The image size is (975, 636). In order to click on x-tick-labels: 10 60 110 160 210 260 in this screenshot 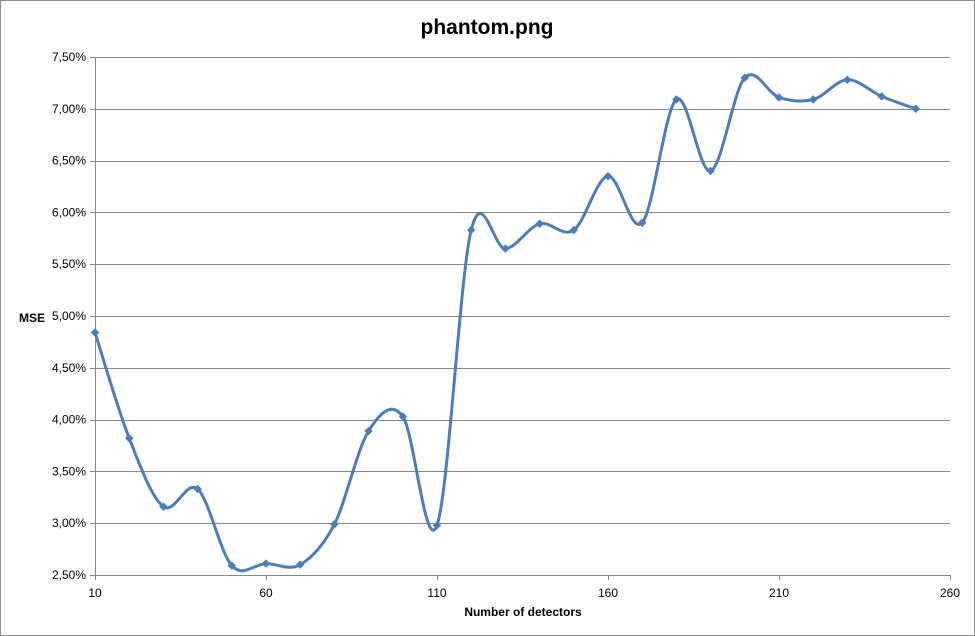, I will do `click(524, 593)`.